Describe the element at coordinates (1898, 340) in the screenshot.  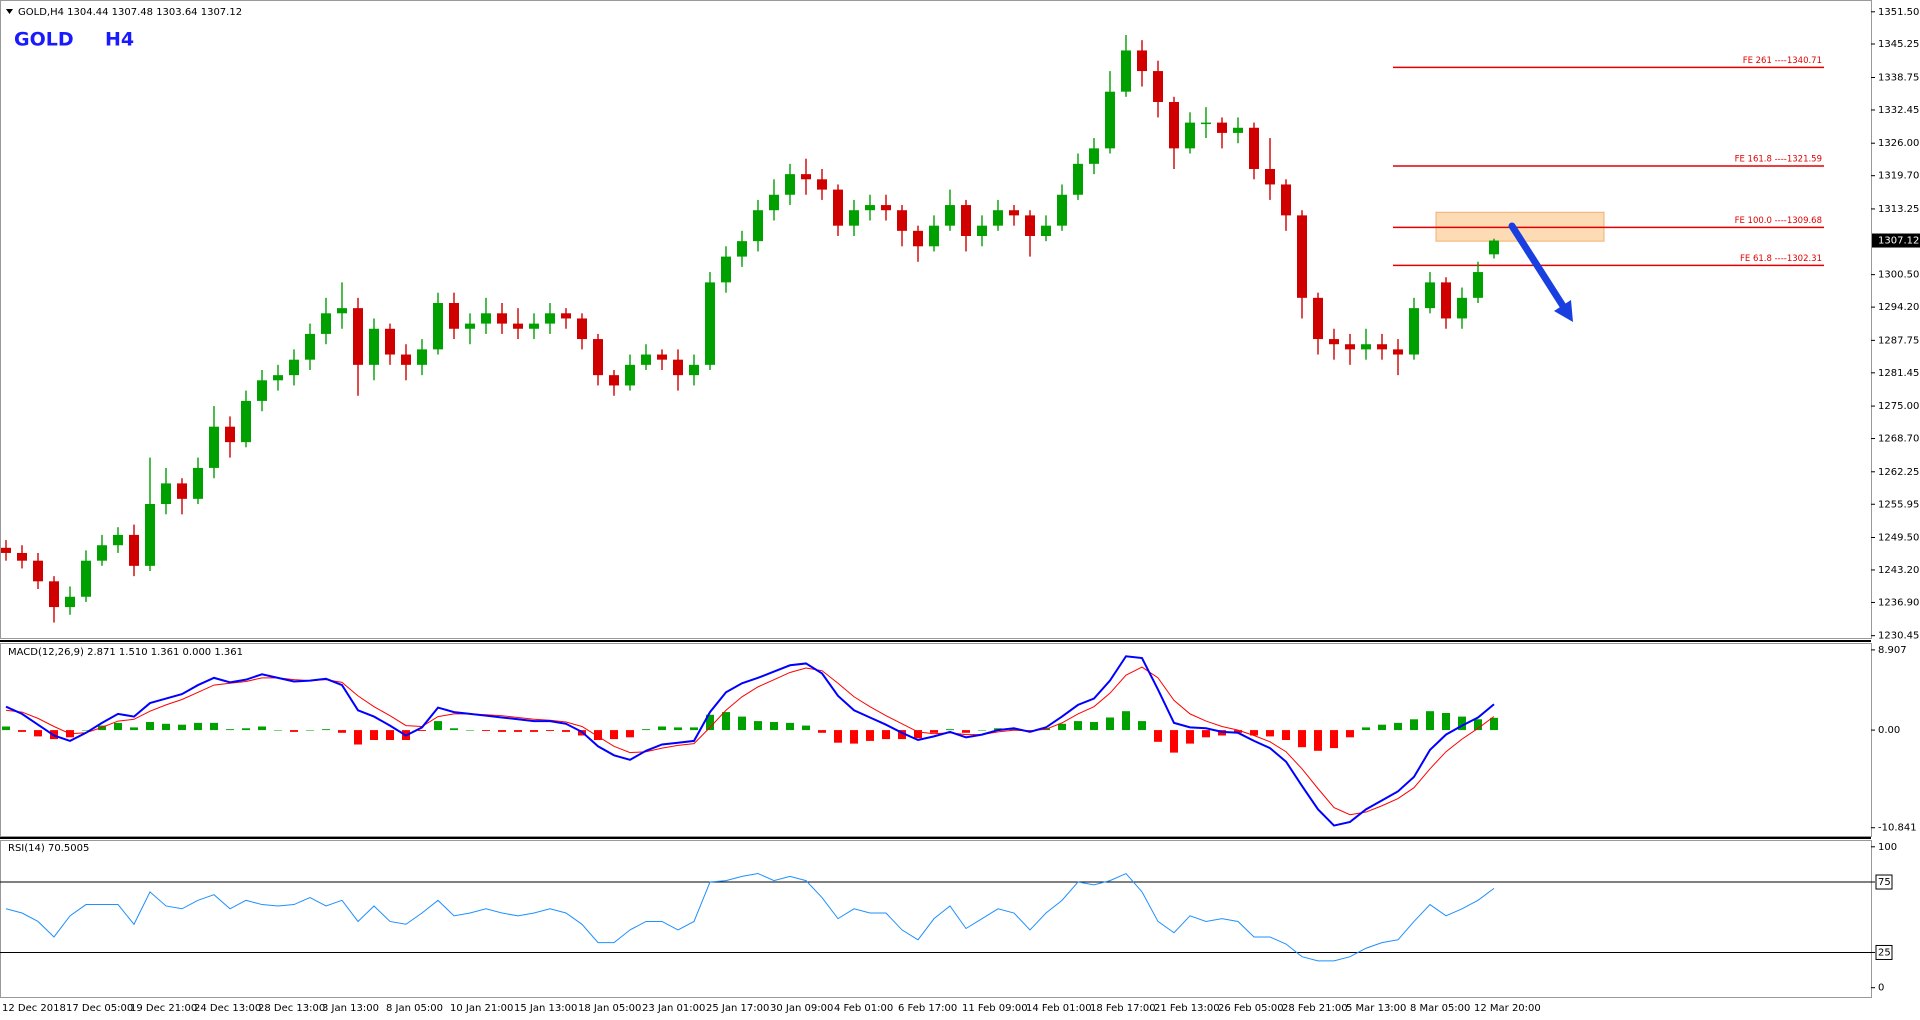
I see `y-tick-label: 1287.75` at that location.